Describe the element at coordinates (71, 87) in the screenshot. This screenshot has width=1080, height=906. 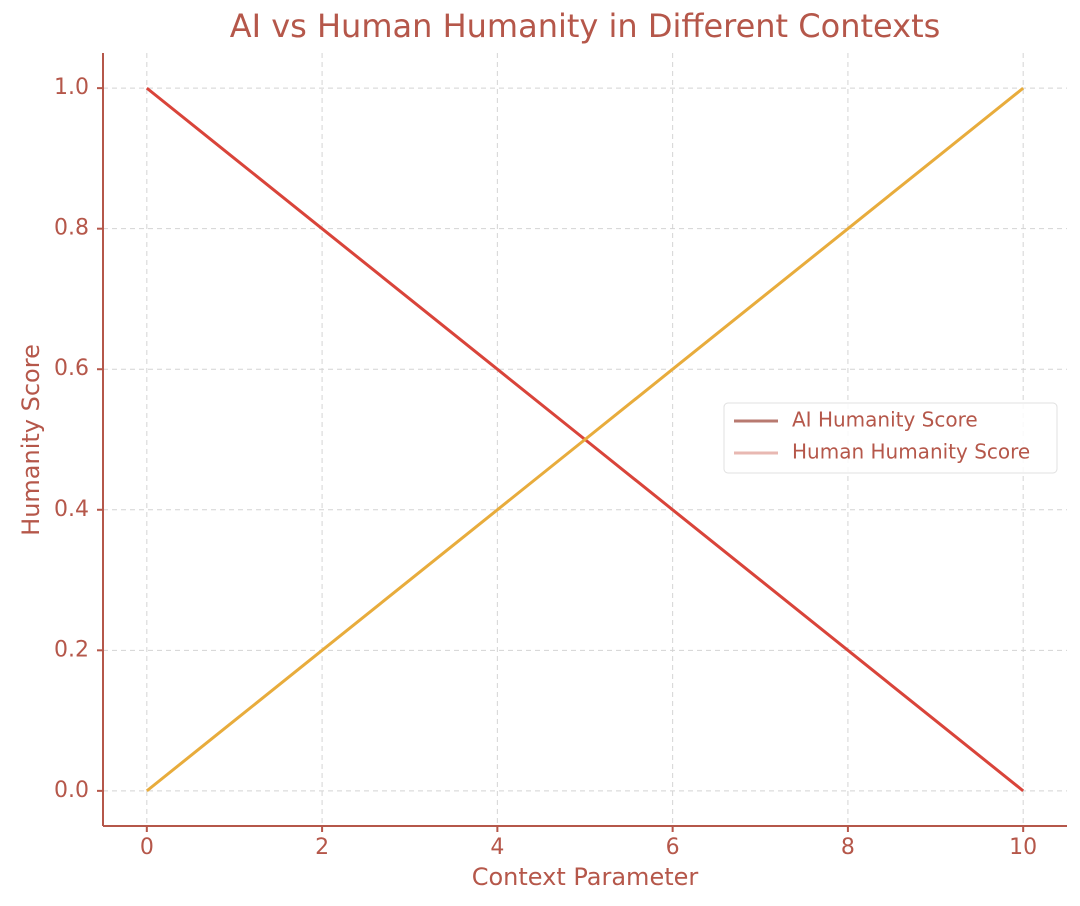
I see `y-tick-label: 1.0` at that location.